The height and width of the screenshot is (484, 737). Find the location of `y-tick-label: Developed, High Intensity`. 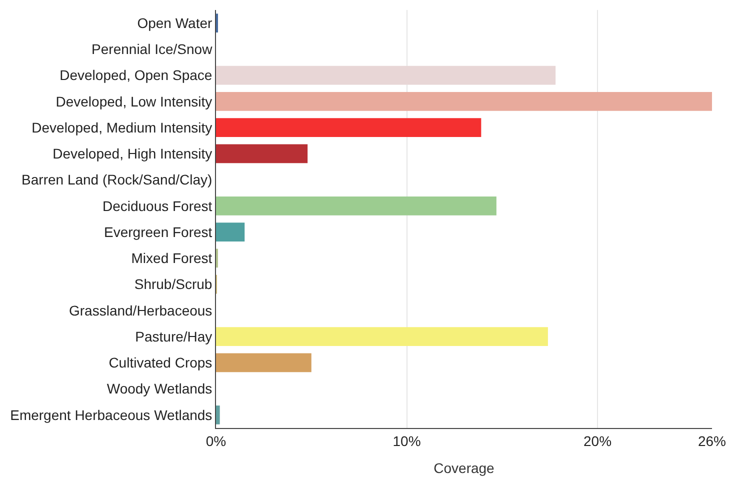

y-tick-label: Developed, High Intensity is located at coordinates (132, 154).